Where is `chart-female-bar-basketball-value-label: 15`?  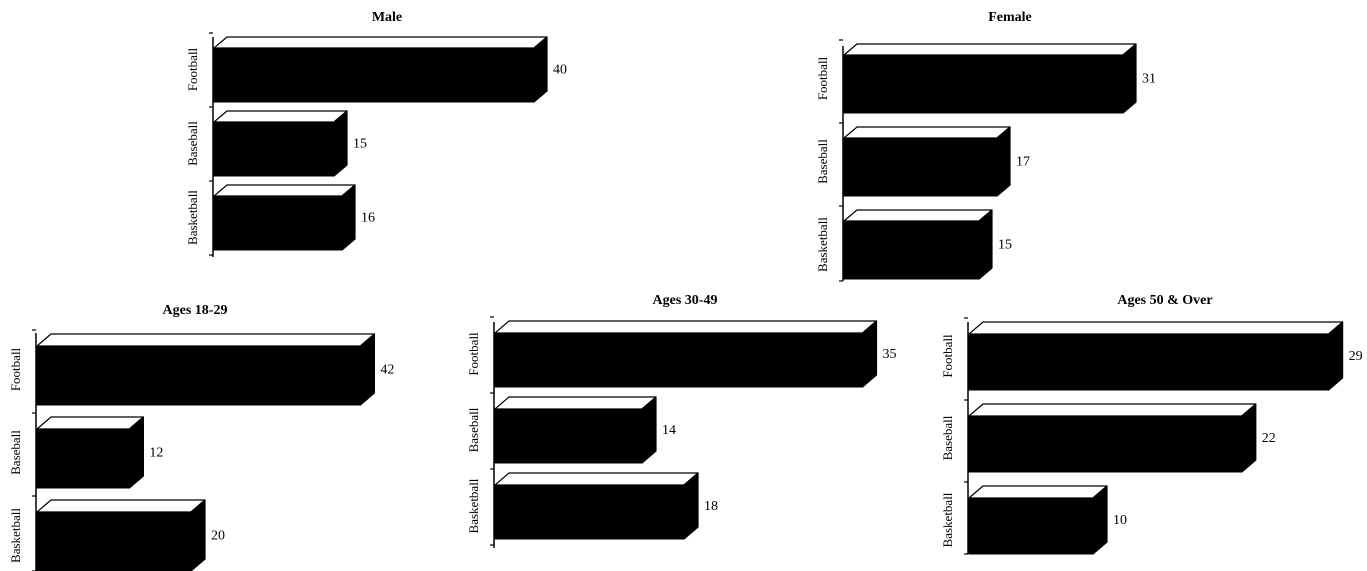 chart-female-bar-basketball-value-label: 15 is located at coordinates (1005, 245).